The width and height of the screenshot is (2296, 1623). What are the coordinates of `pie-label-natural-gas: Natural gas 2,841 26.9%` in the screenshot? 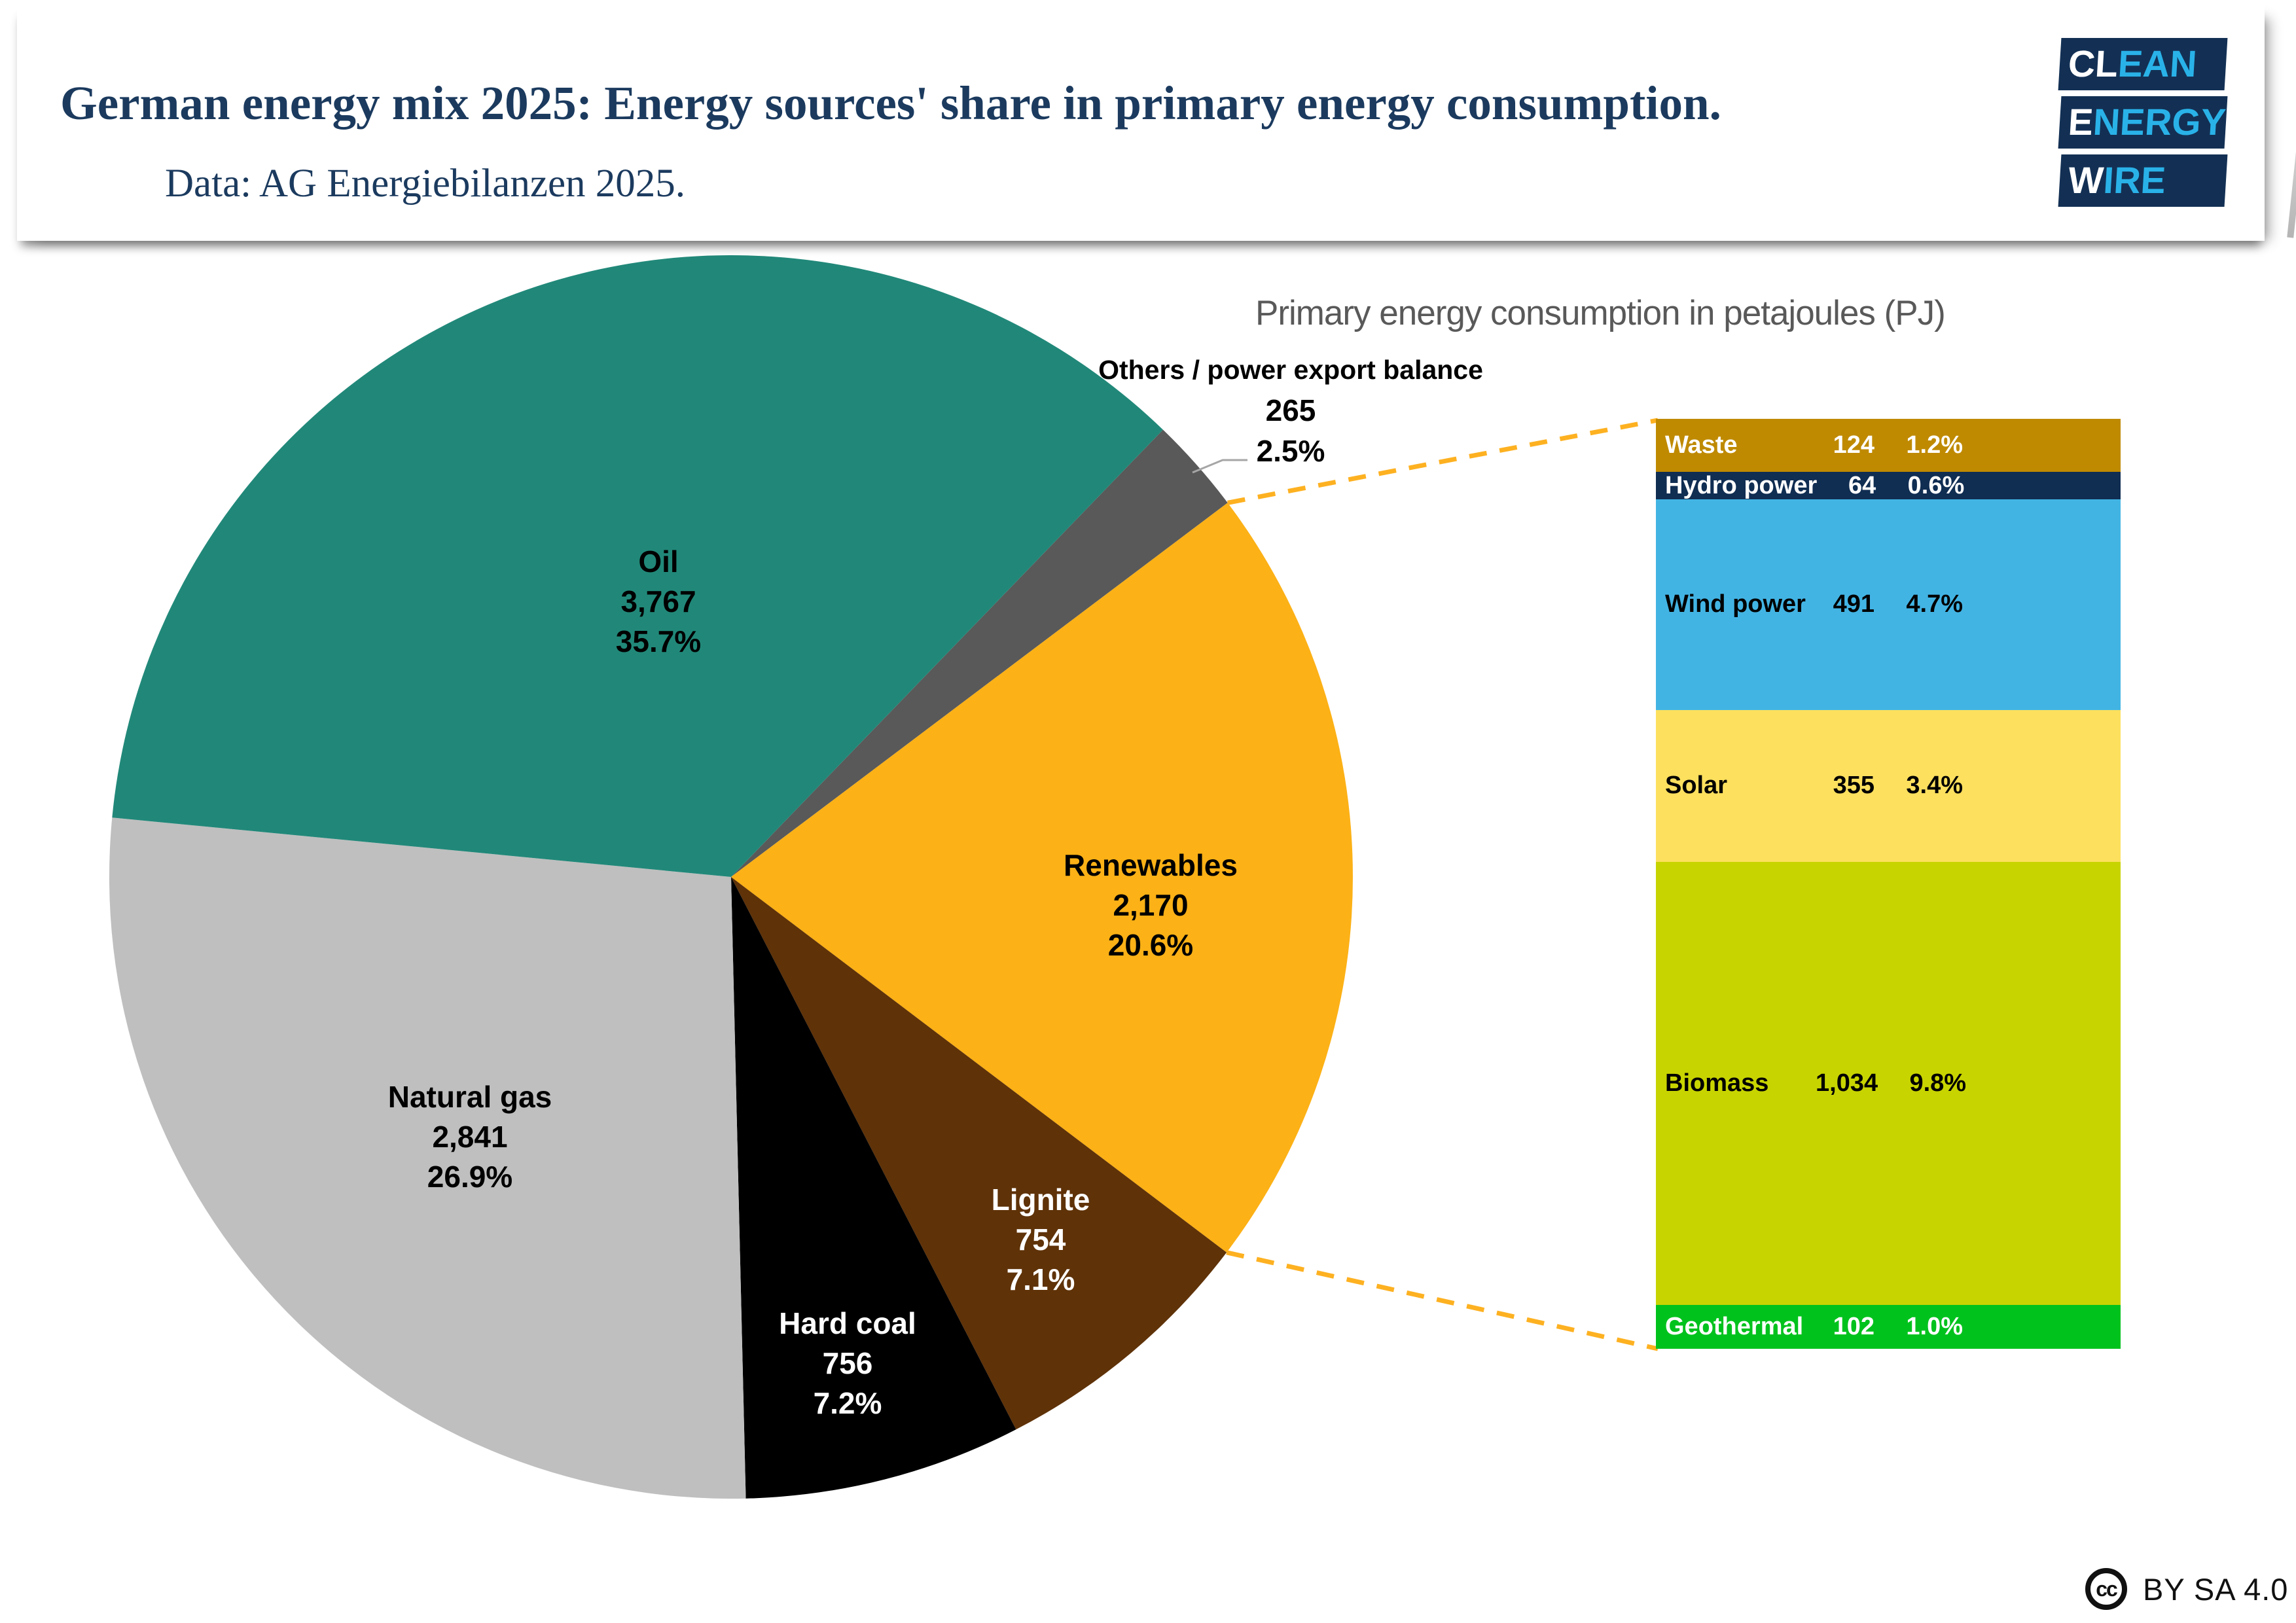 It's located at (470, 1137).